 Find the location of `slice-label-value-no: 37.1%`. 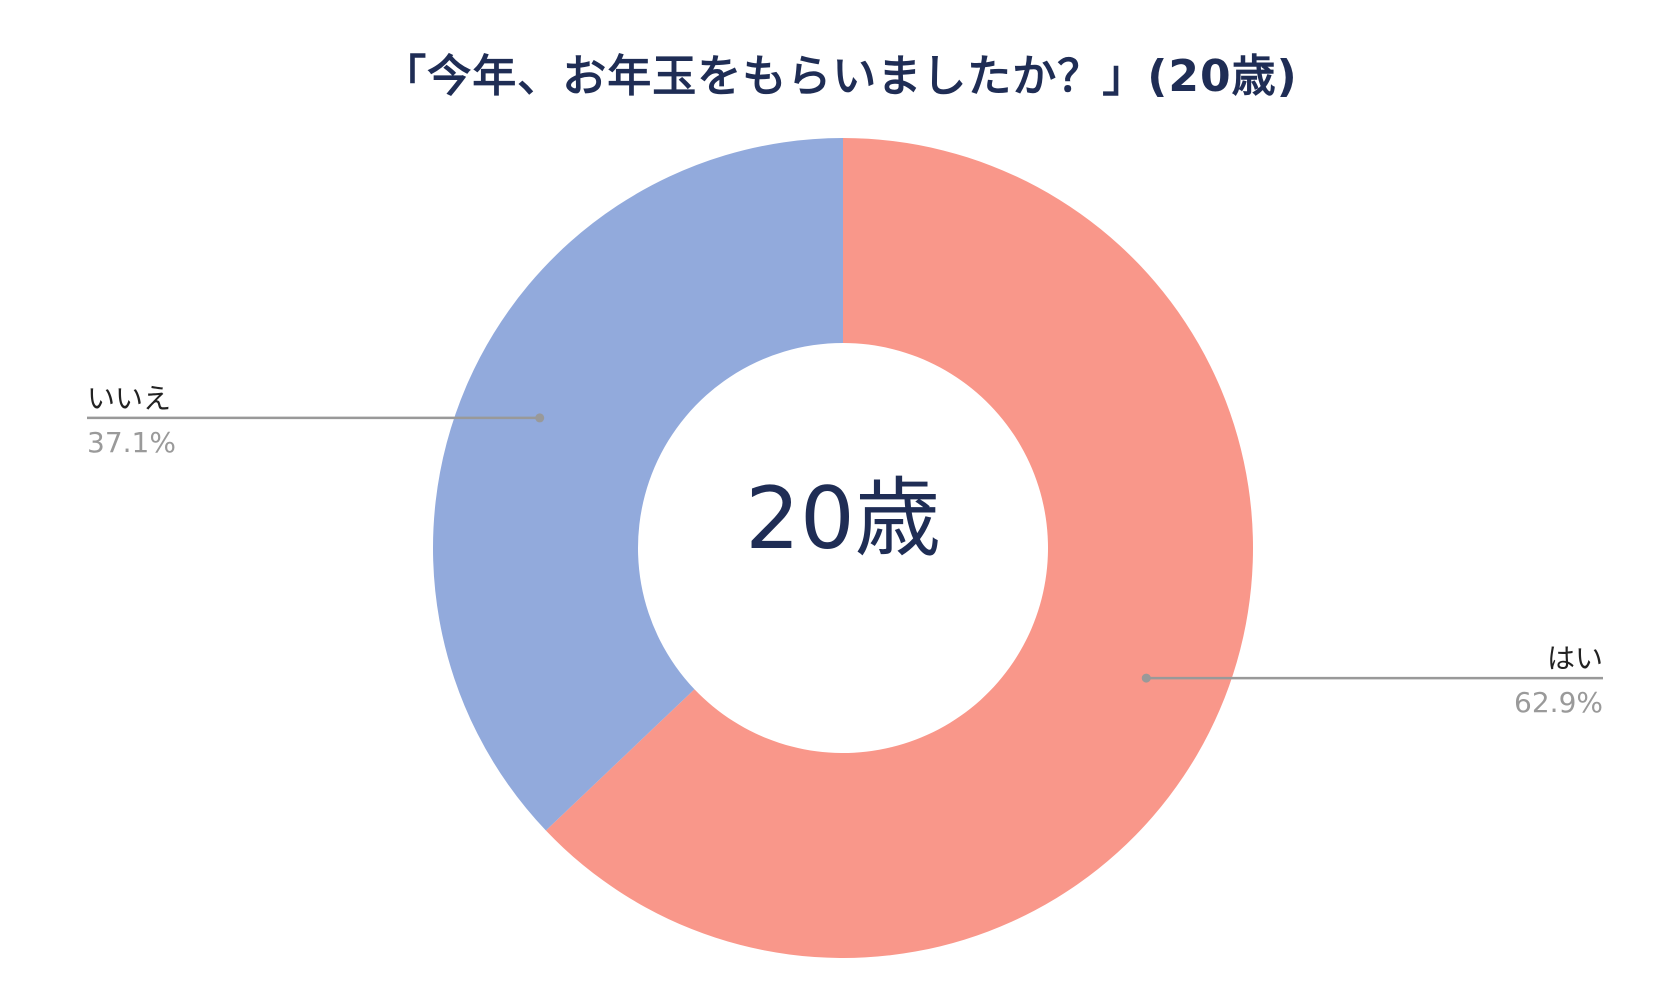

slice-label-value-no: 37.1% is located at coordinates (131, 442).